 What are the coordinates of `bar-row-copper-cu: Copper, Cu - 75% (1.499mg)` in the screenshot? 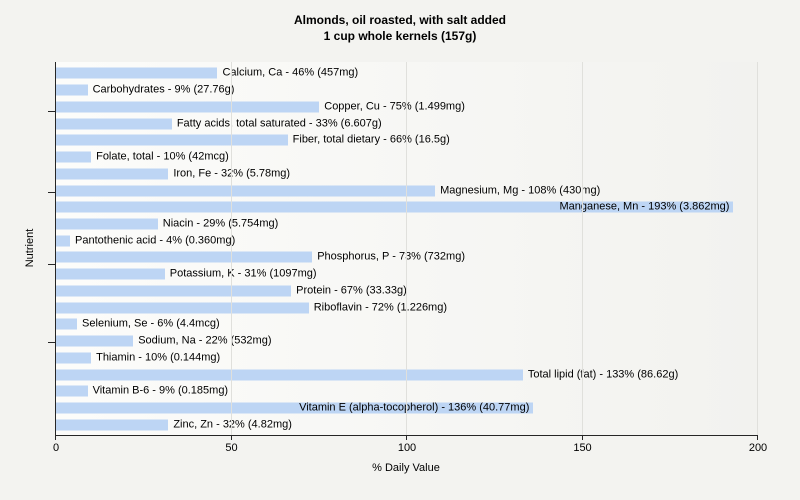 It's located at (407, 106).